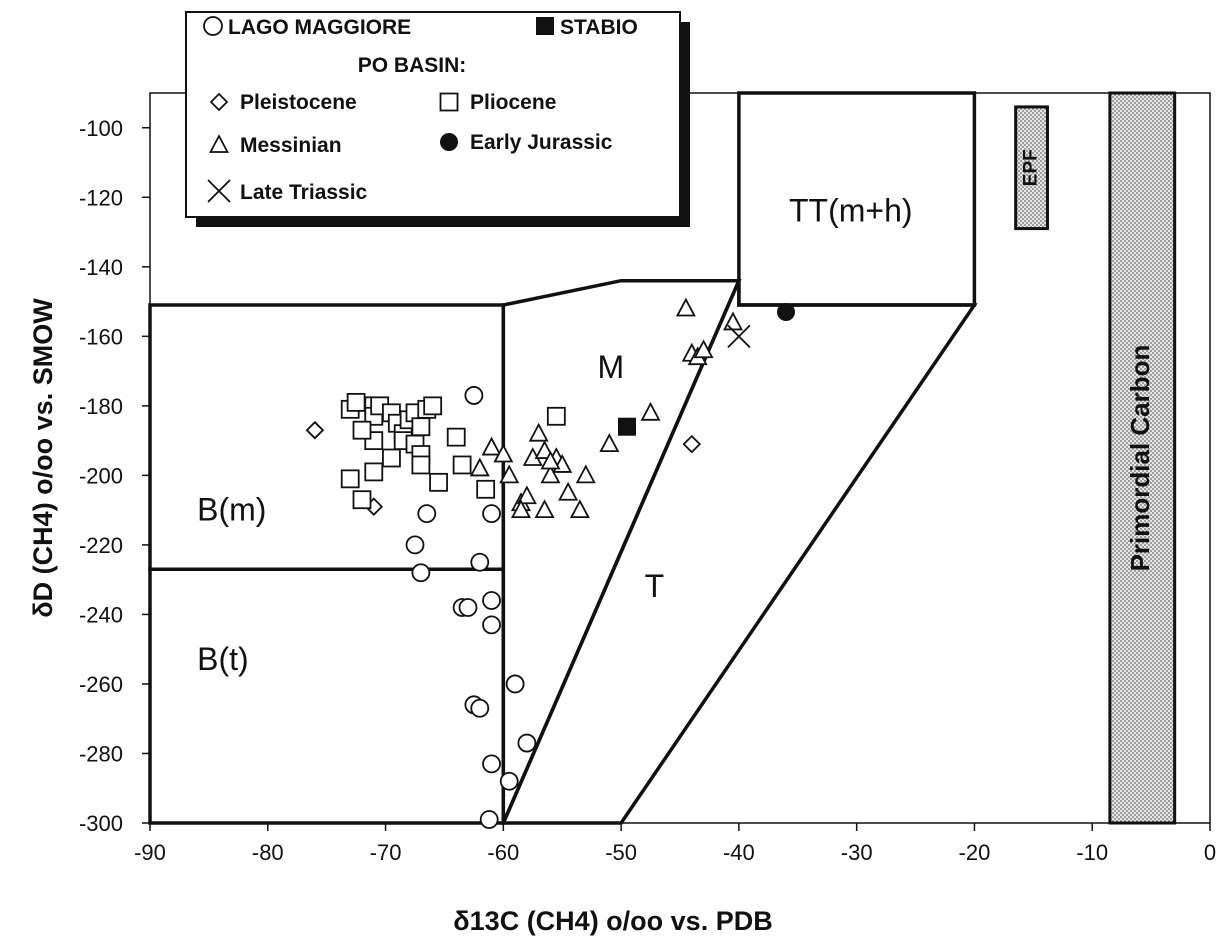 The image size is (1227, 950). I want to click on series-early-jurassic, so click(786, 312).